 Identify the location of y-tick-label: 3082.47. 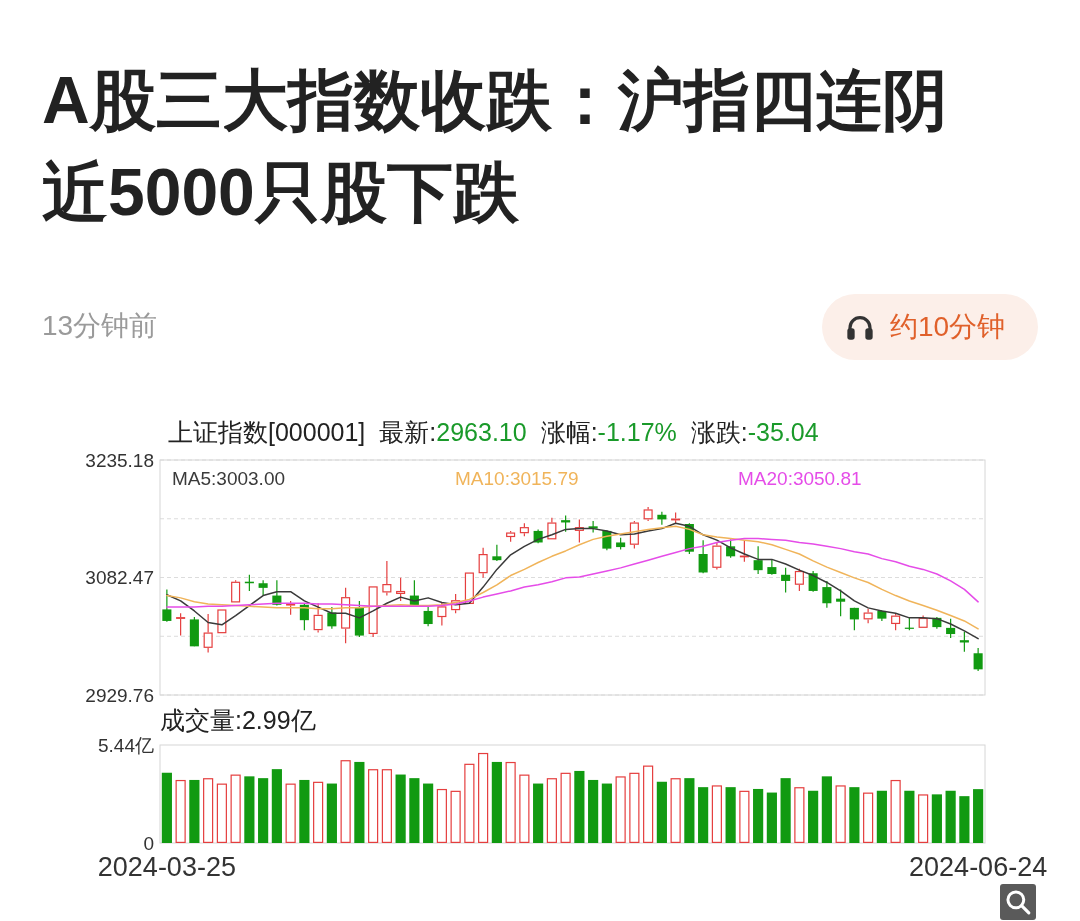
(119, 577).